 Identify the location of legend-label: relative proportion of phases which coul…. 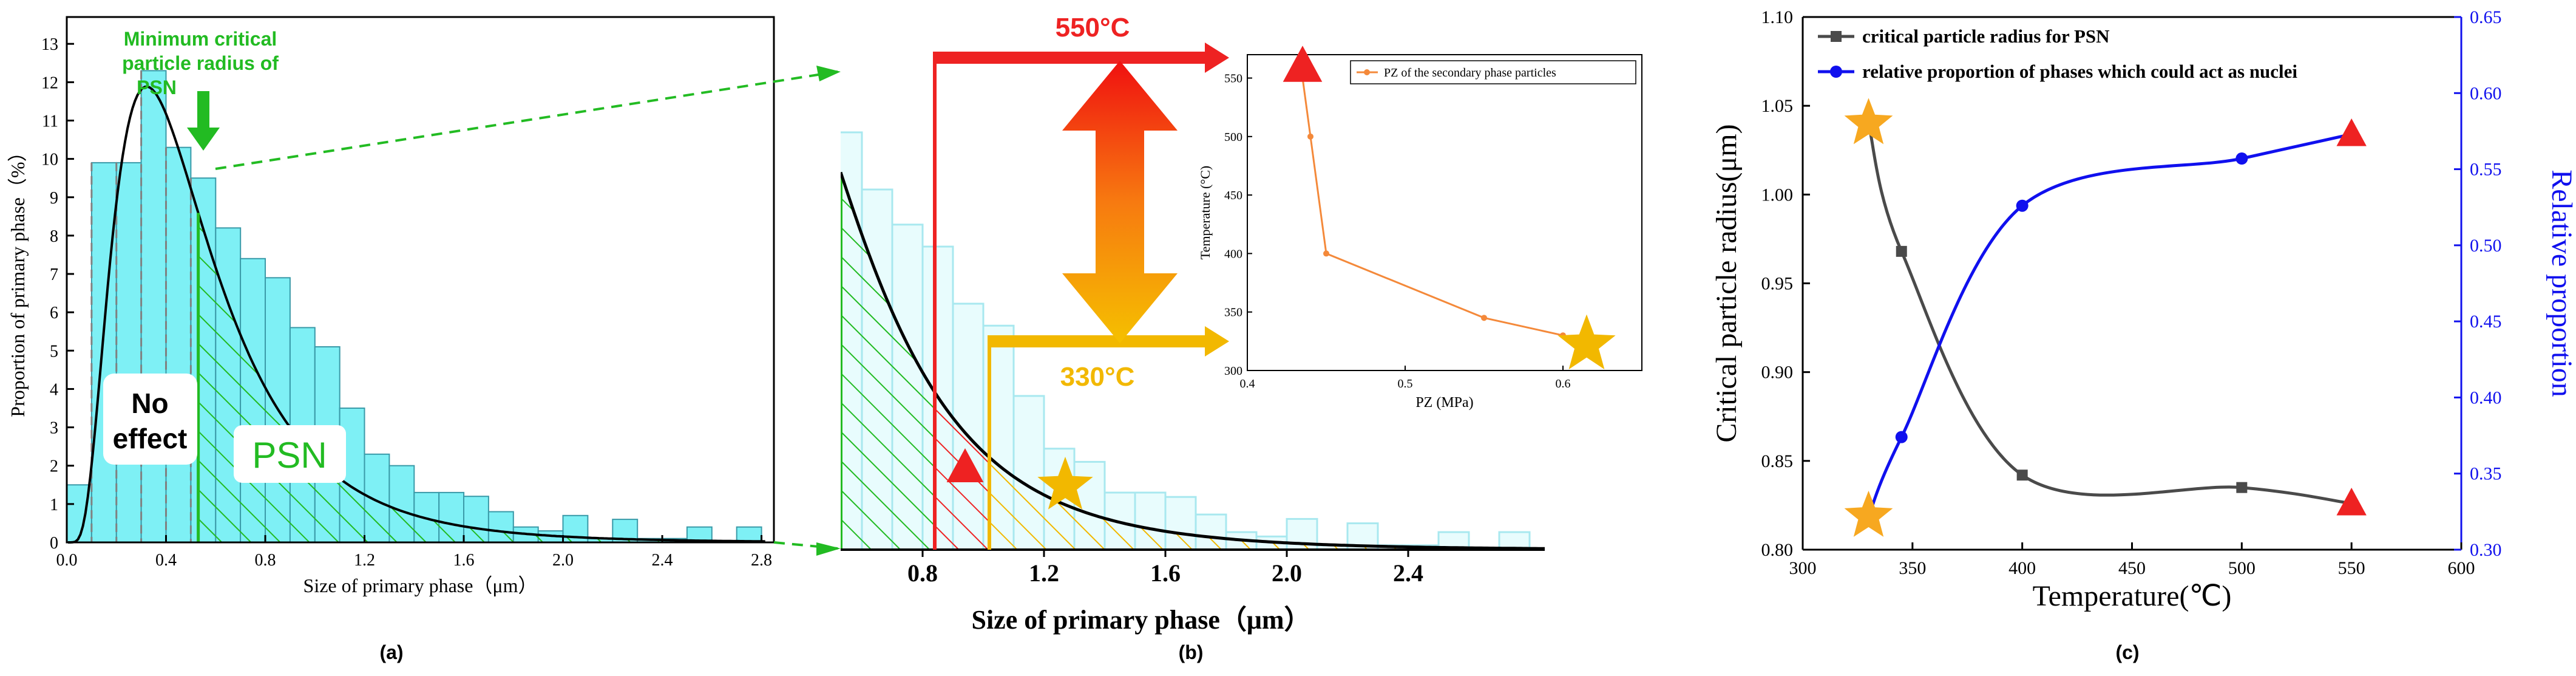
(2080, 72).